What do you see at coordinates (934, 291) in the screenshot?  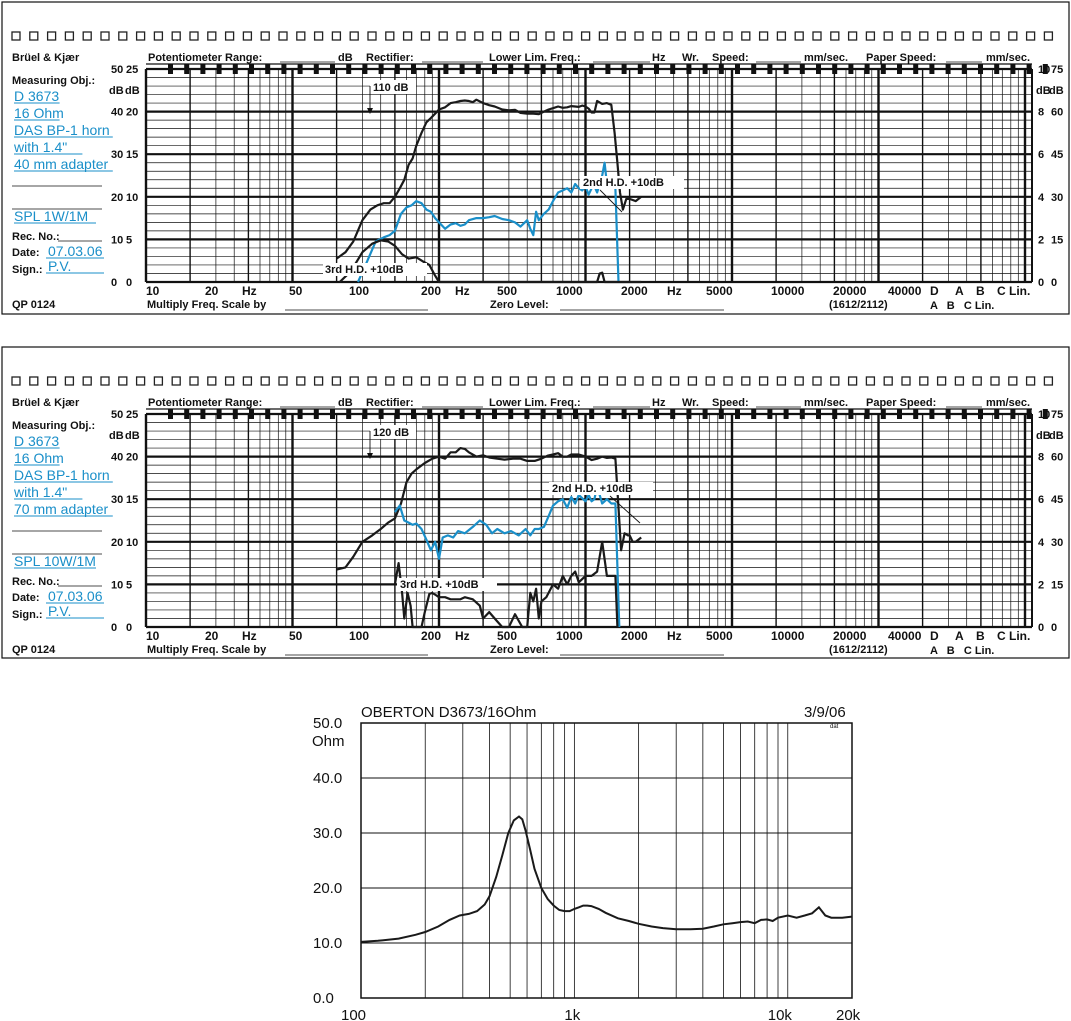 I see `footer-d: D` at bounding box center [934, 291].